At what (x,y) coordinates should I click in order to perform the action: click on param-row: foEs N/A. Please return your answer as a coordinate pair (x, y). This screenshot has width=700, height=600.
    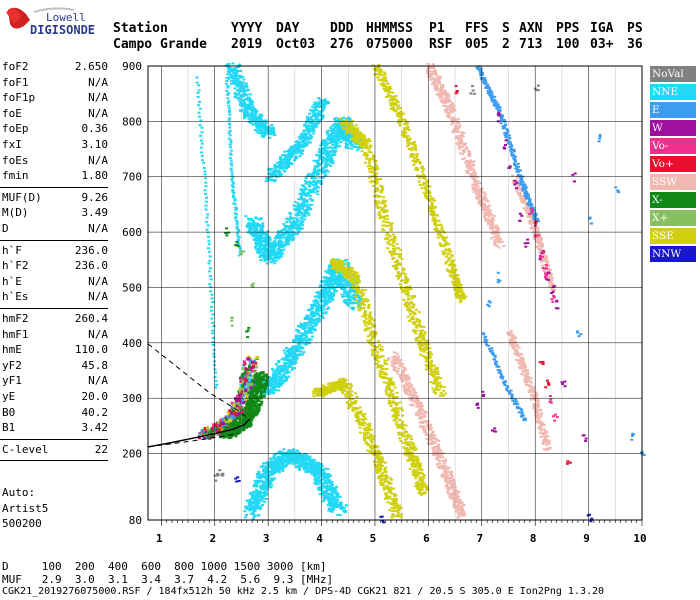
    Looking at the image, I should click on (55, 161).